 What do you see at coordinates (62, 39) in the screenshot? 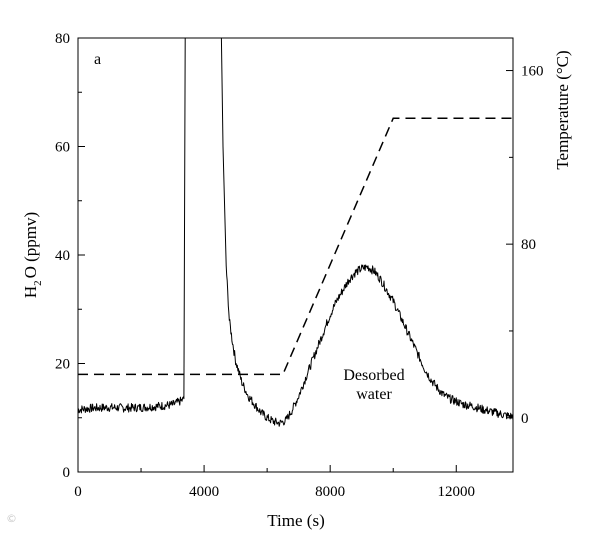
I see `y-tick-label: 80` at bounding box center [62, 39].